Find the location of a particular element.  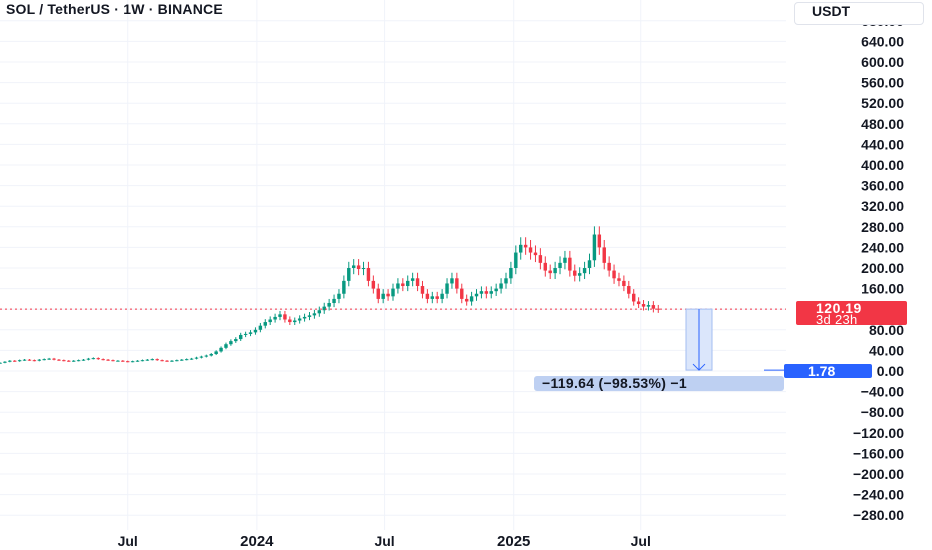

currency-selector is located at coordinates (859, 13).